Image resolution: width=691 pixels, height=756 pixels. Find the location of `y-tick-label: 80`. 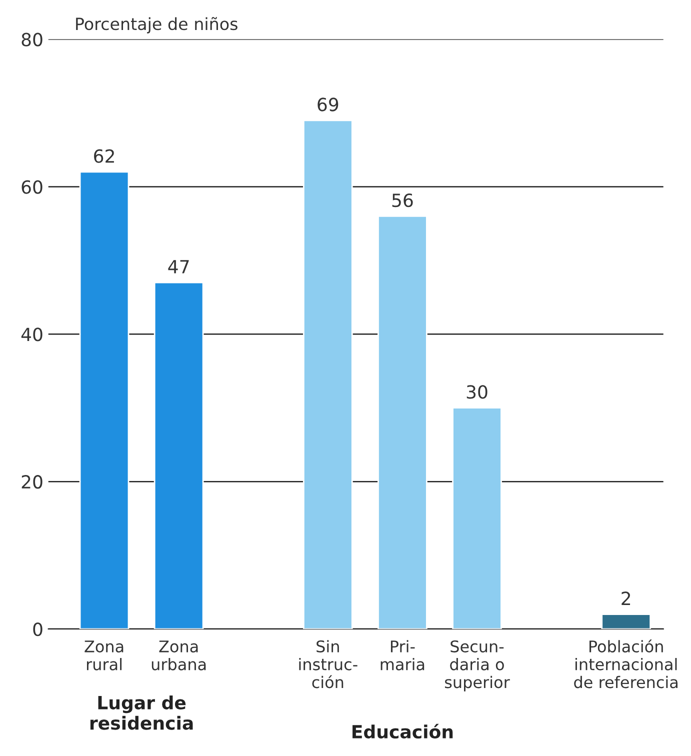

y-tick-label: 80 is located at coordinates (32, 39).